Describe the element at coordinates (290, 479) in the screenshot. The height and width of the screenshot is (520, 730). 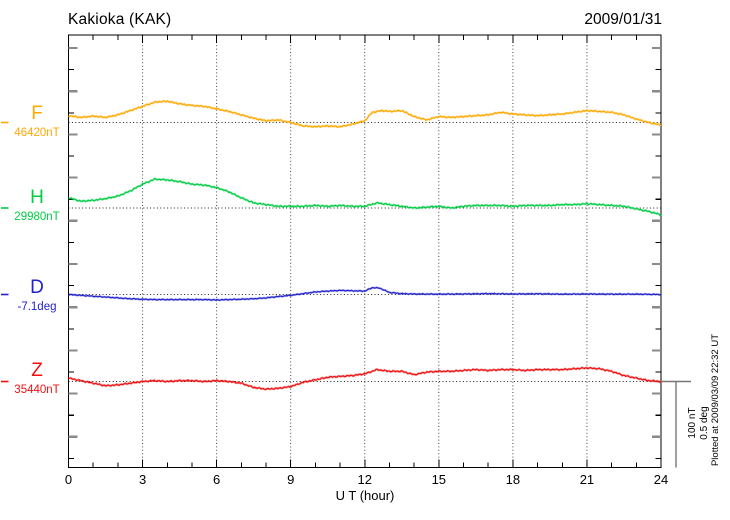
I see `hour-tick-label: 9` at that location.